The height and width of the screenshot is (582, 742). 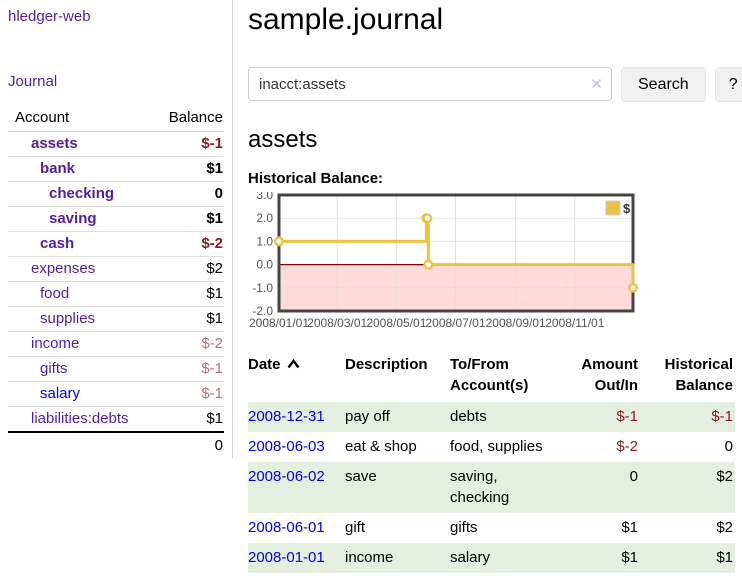 I want to click on transaction-date-link: 2008-06-03, so click(x=286, y=447).